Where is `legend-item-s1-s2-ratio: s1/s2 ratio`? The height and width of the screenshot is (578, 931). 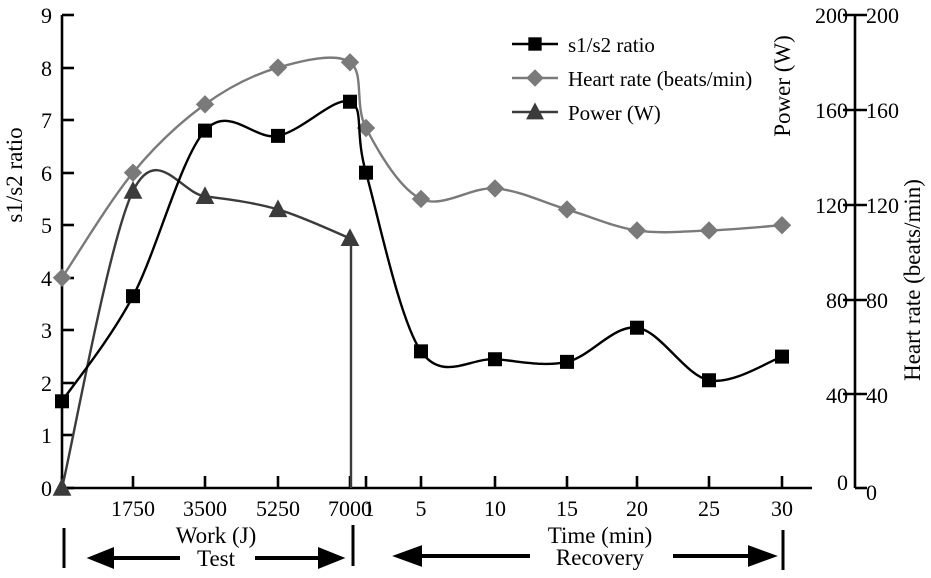 legend-item-s1-s2-ratio: s1/s2 ratio is located at coordinates (583, 45).